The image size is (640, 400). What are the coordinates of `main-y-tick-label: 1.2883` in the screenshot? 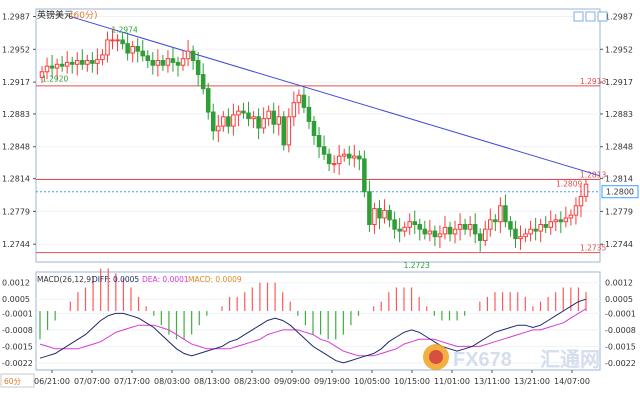 It's located at (16, 114).